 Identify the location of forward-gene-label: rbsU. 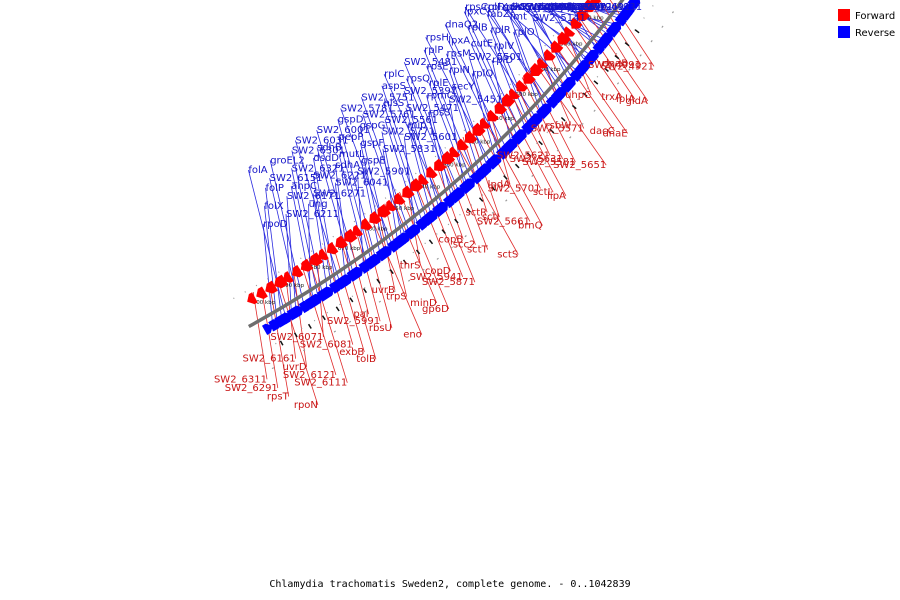
(380, 328).